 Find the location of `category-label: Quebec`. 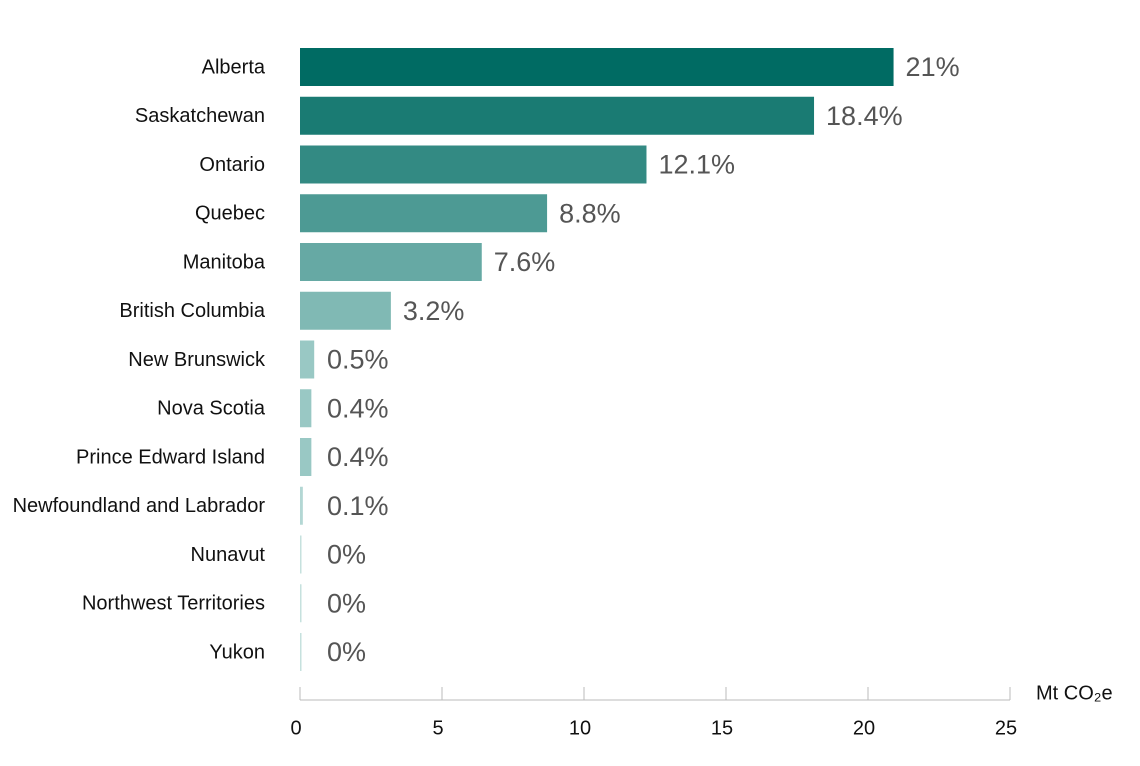

category-label: Quebec is located at coordinates (230, 214).